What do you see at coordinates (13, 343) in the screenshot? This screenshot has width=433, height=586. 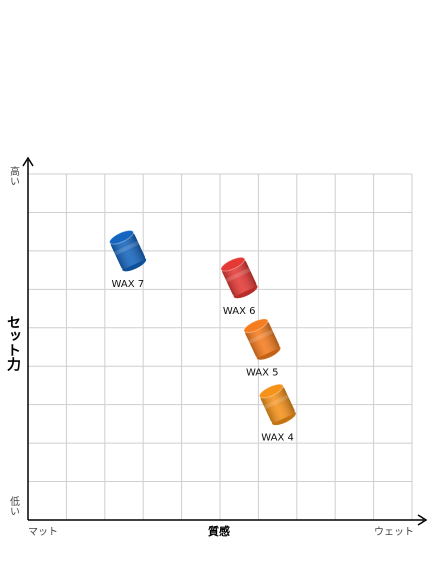 I see `y-axis-label: セット力` at bounding box center [13, 343].